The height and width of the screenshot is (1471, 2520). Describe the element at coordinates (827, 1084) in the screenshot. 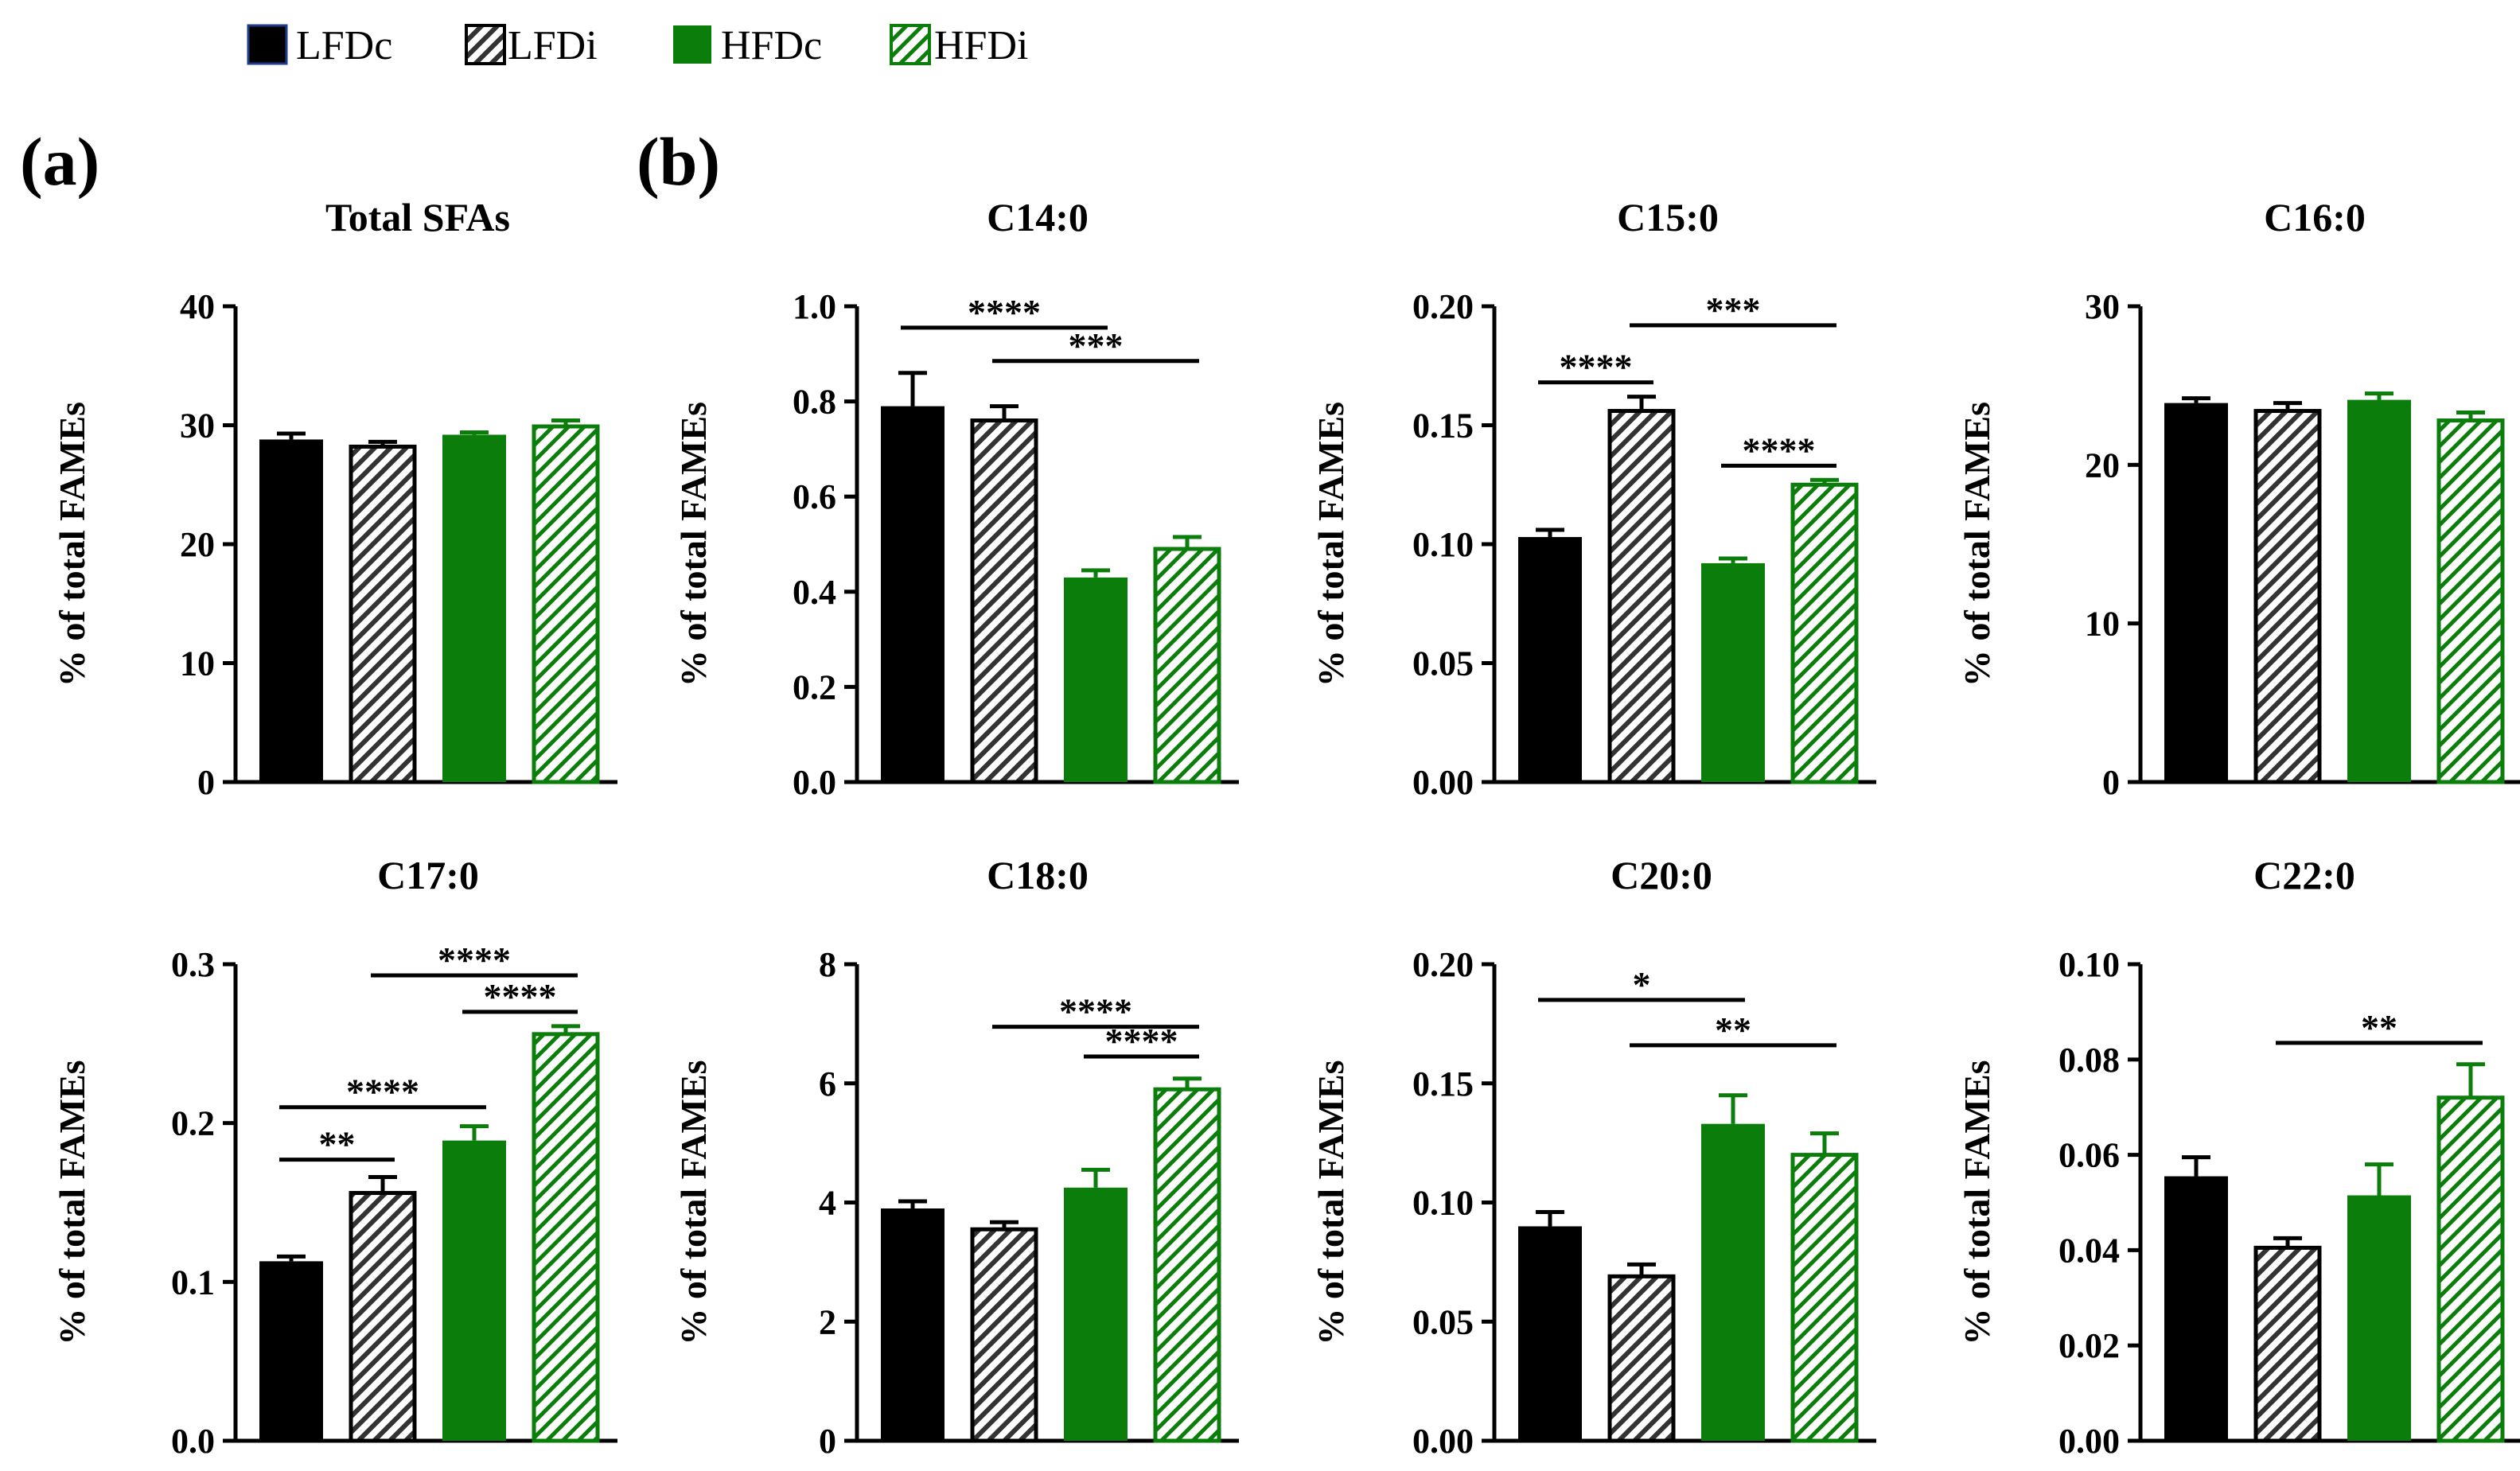

I see `y-tick-label: 6` at that location.